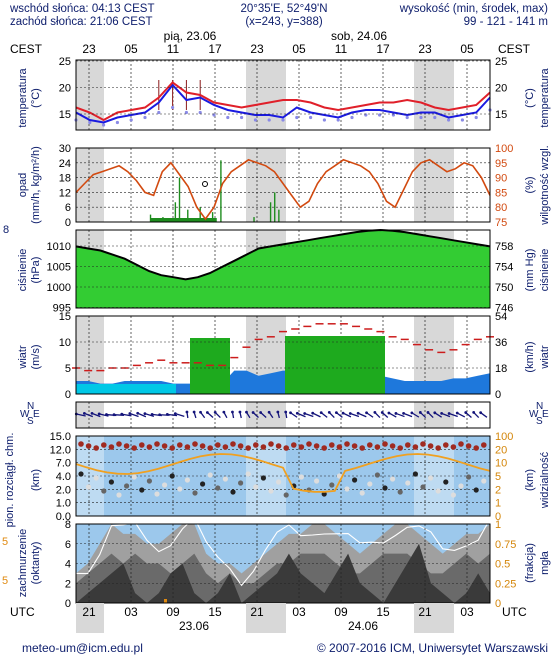 This screenshot has width=559, height=660. Describe the element at coordinates (82, 648) in the screenshot. I see `footer-email: meteo-um@icm.edu.pl` at that location.